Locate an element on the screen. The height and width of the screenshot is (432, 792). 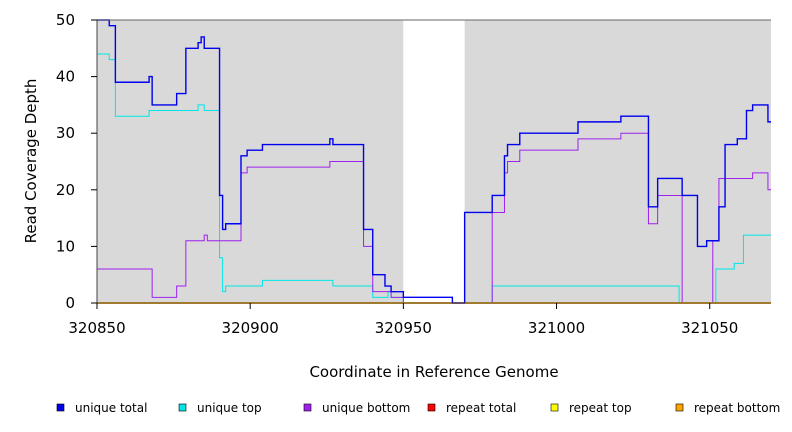
y-tick-label: 50 is located at coordinates (65, 20).